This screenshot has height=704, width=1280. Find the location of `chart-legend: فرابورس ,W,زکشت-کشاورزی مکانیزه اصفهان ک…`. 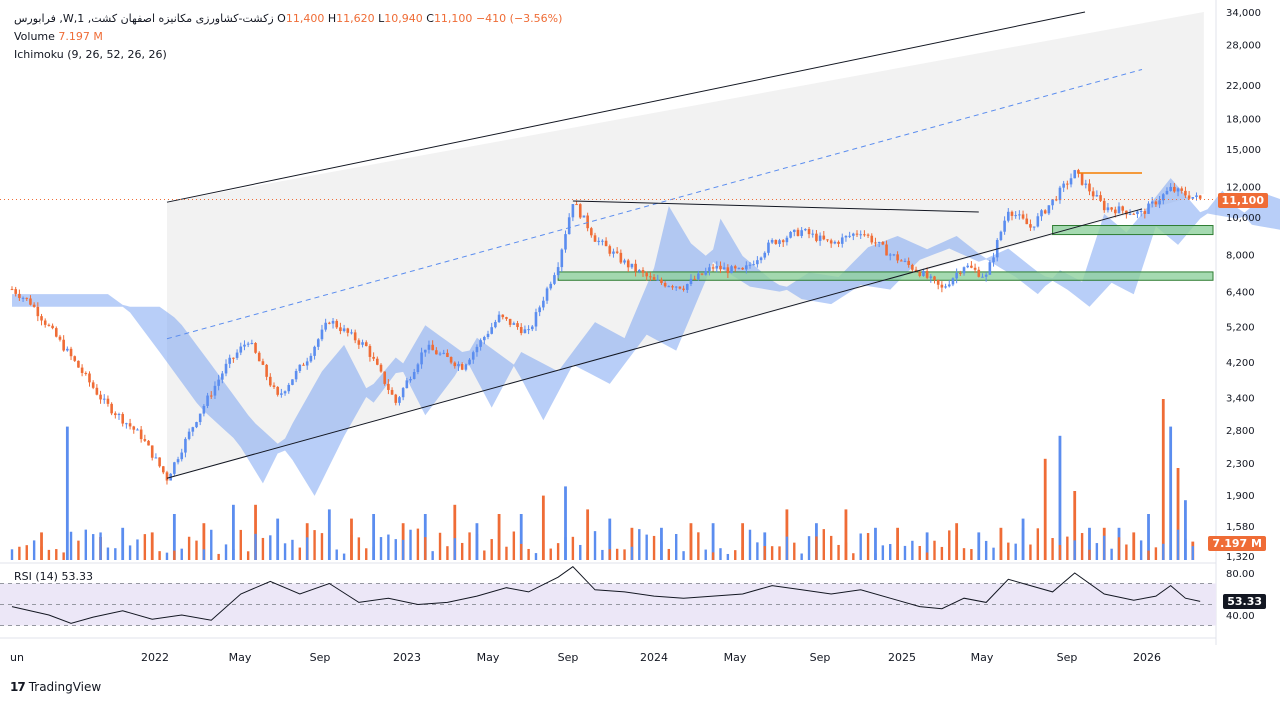

chart-legend: فرابورس ,W,زکشت-کشاورزی مکانیزه اصفهان ک… is located at coordinates (288, 37).